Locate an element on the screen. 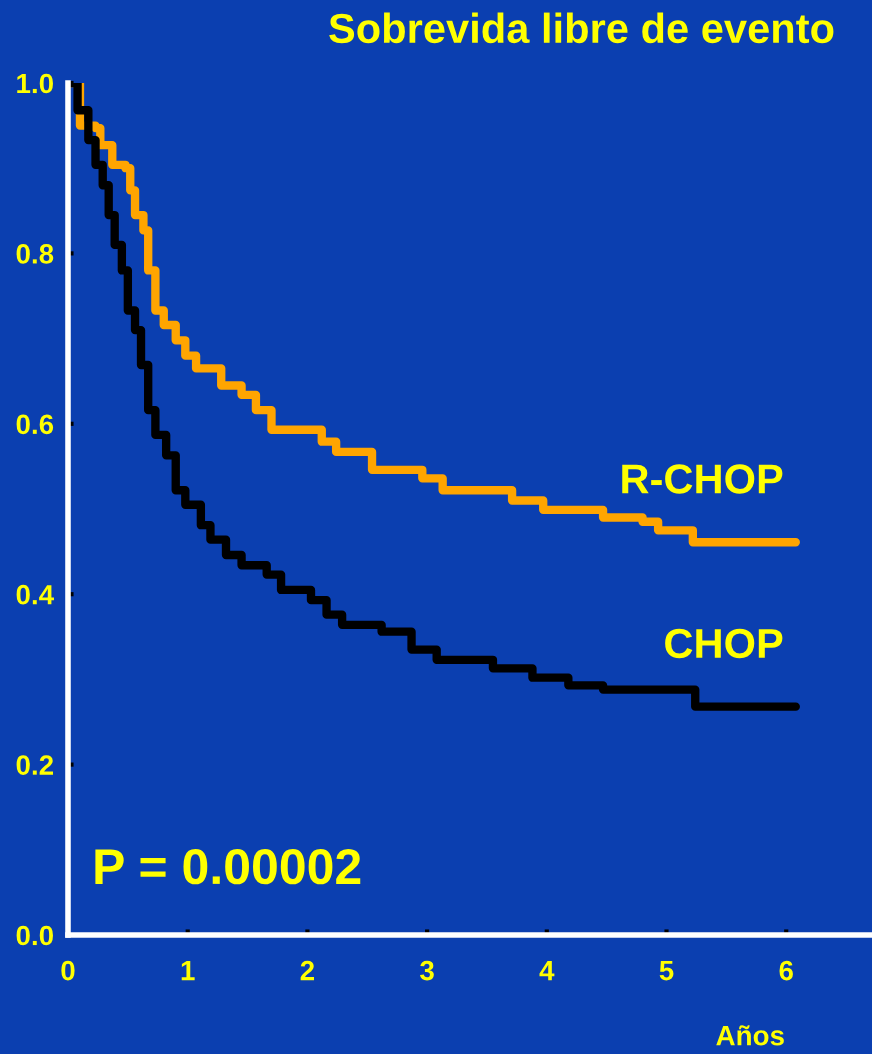 This screenshot has height=1054, width=872. x-axis-title: Años is located at coordinates (750, 1035).